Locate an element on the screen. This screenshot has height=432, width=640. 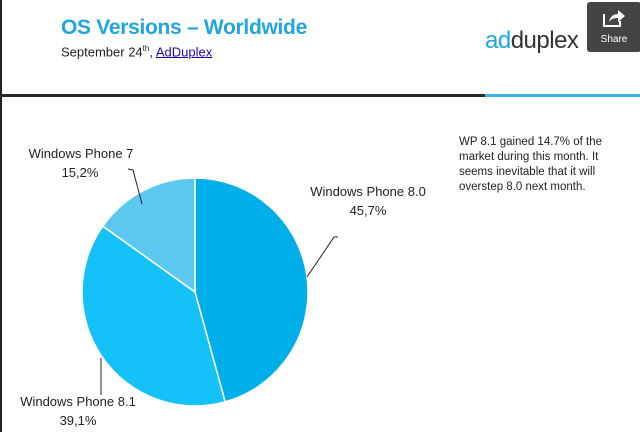
adduplex-logo: adduplex is located at coordinates (532, 40).